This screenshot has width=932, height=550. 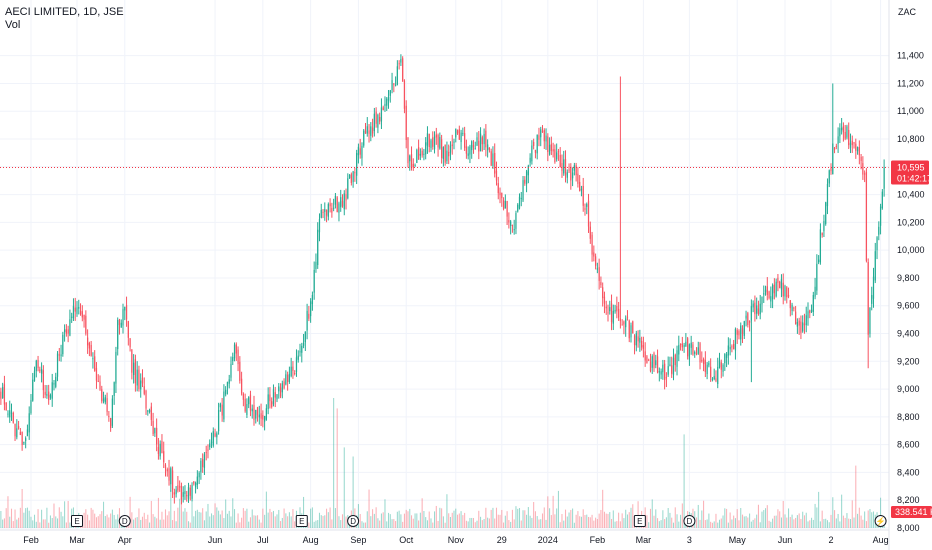 What do you see at coordinates (908, 361) in the screenshot?
I see `price-tick-label: 9,200` at bounding box center [908, 361].